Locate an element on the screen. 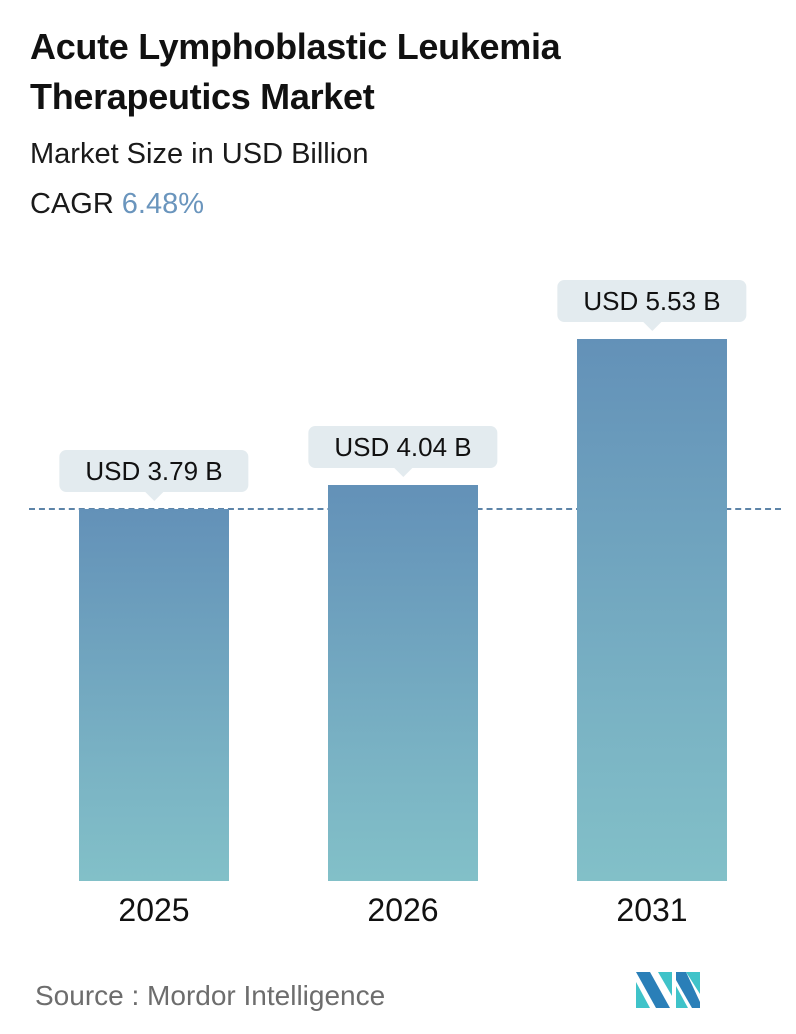 The height and width of the screenshot is (1034, 796). x-tick-2031: 2031 is located at coordinates (652, 910).